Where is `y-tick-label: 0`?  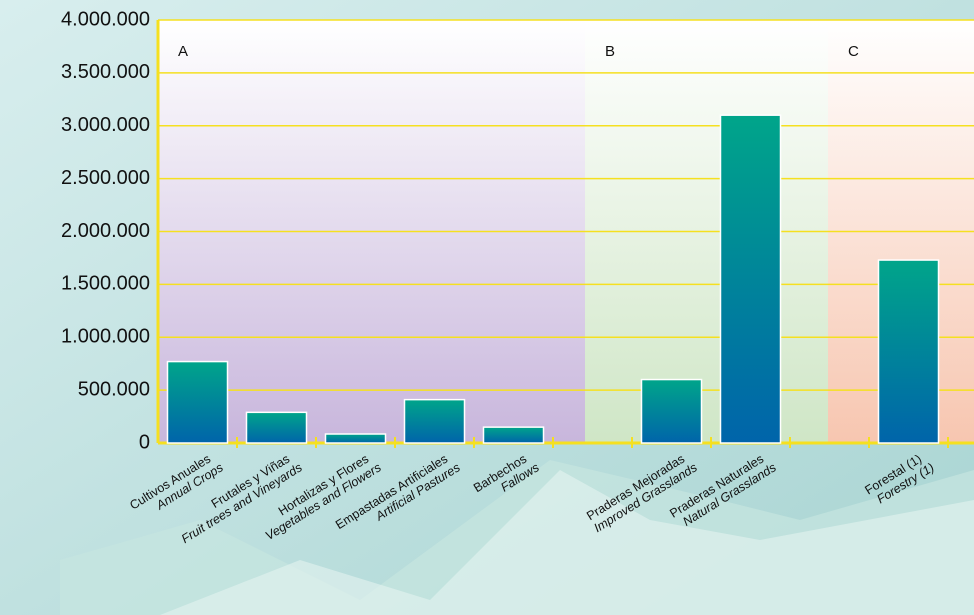
y-tick-label: 0 is located at coordinates (144, 442).